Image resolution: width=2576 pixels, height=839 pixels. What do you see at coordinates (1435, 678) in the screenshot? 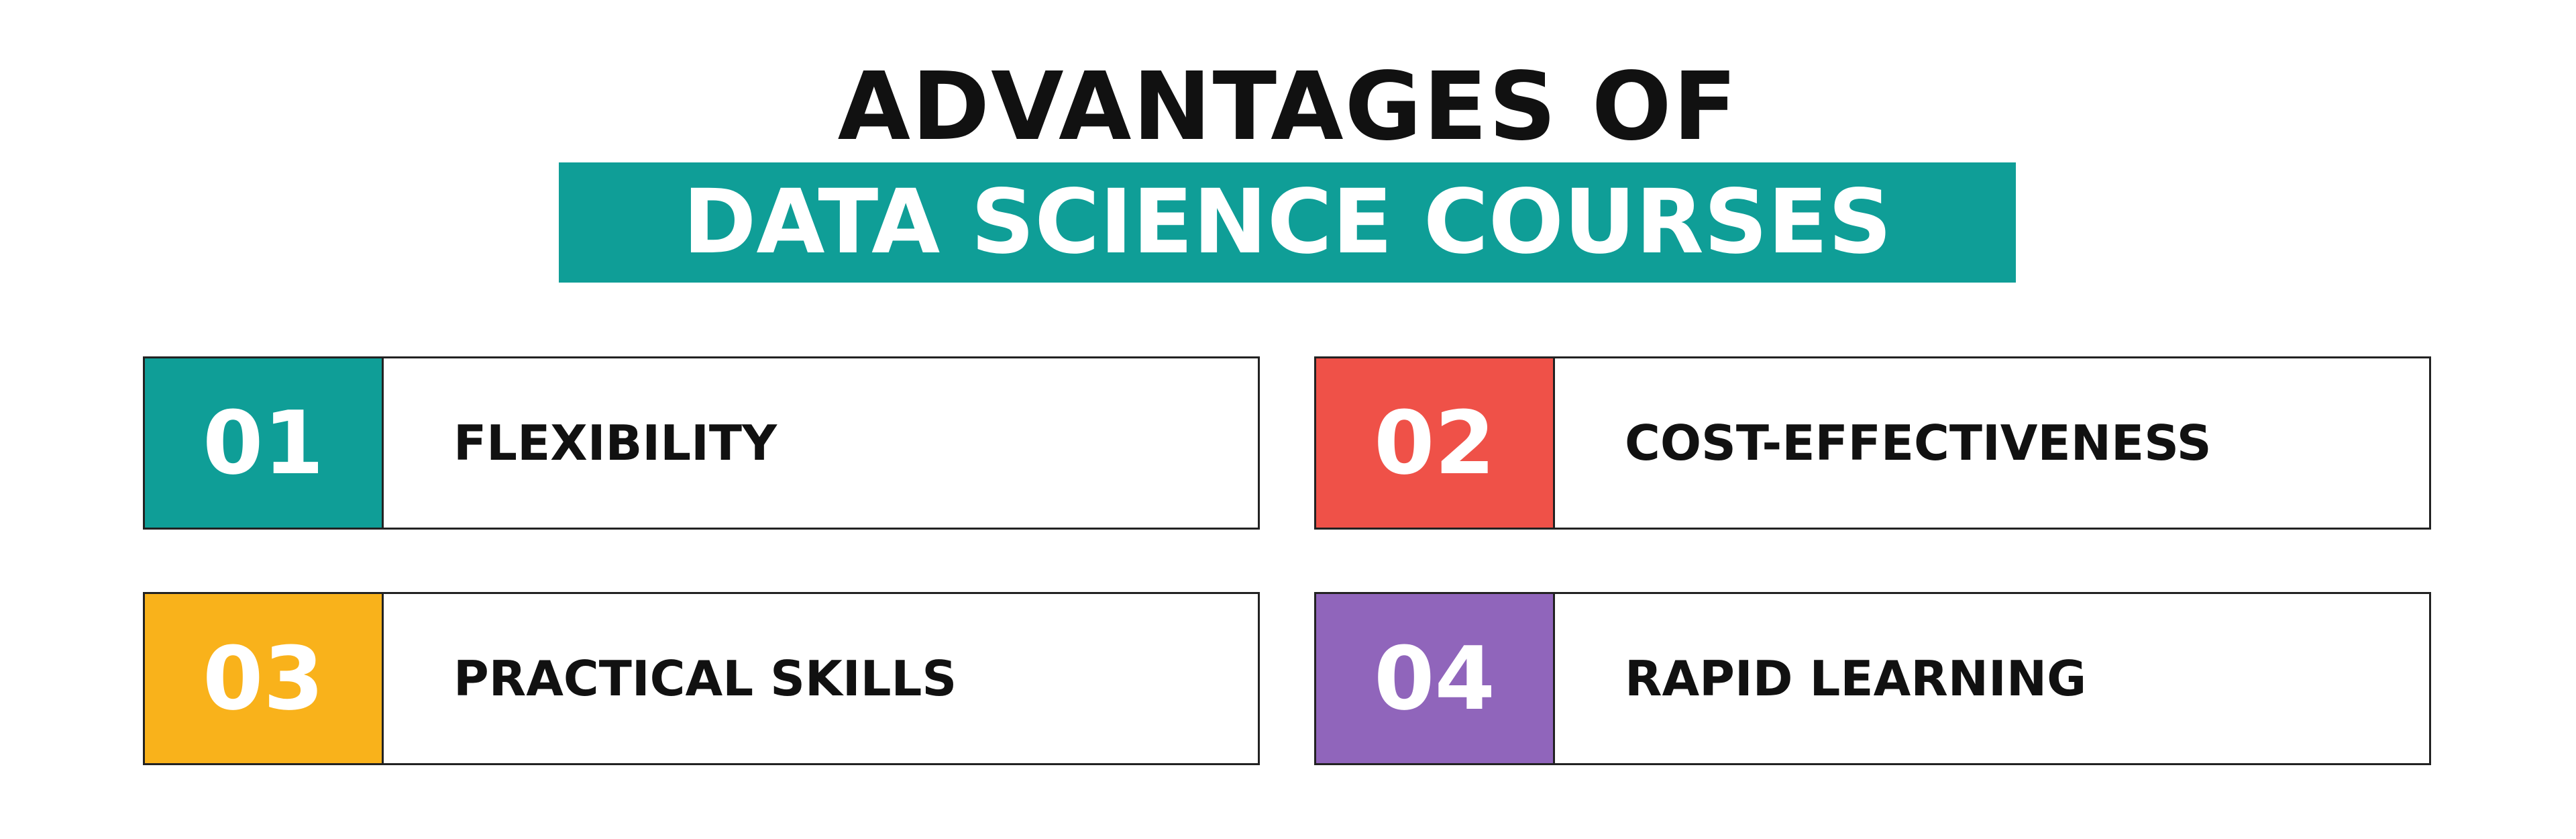
I see `card-number: 04` at bounding box center [1435, 678].